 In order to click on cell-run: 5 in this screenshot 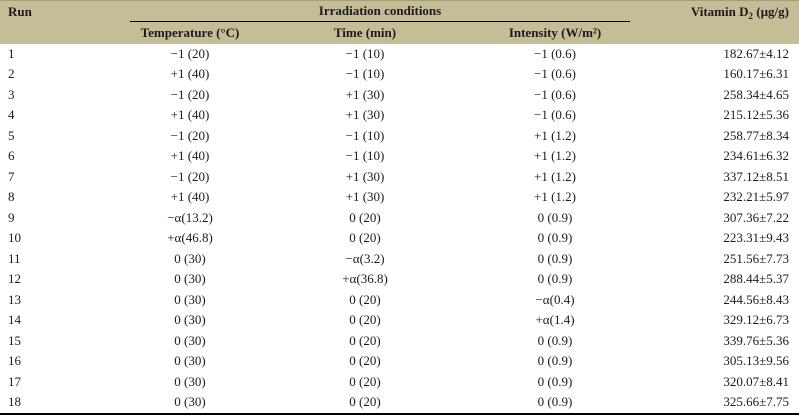, I will do `click(11, 135)`.